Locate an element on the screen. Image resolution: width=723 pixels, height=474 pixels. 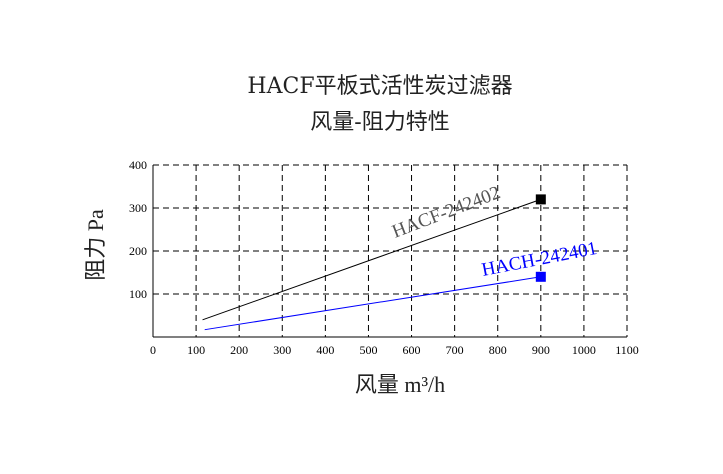
x-tick-label: 1100 is located at coordinates (627, 350).